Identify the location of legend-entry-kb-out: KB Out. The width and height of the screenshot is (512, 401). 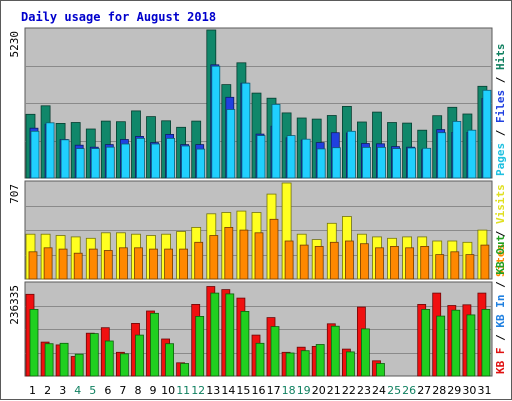
(500, 255).